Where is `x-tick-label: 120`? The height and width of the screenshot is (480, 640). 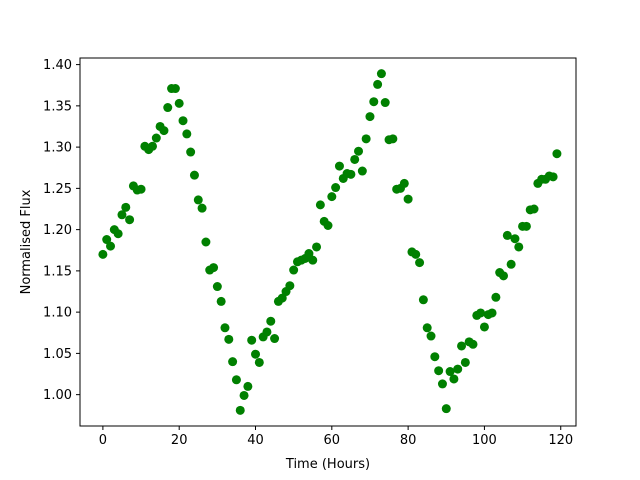 x-tick-label: 120 is located at coordinates (560, 440).